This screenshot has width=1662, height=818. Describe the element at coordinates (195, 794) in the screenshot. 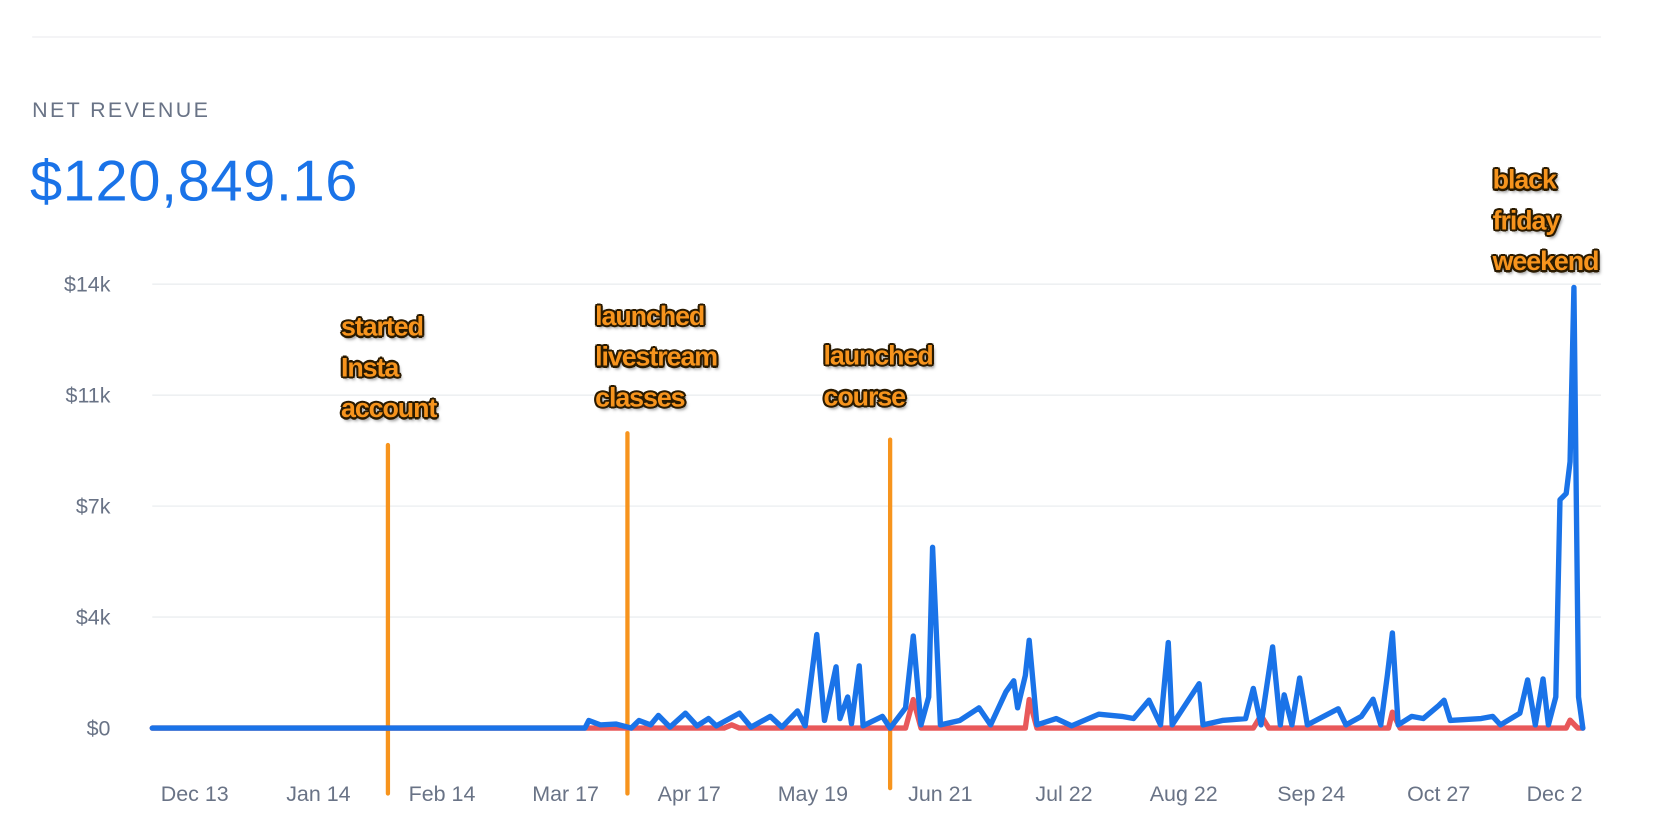

I see `x-tick-label: Dec 13` at that location.